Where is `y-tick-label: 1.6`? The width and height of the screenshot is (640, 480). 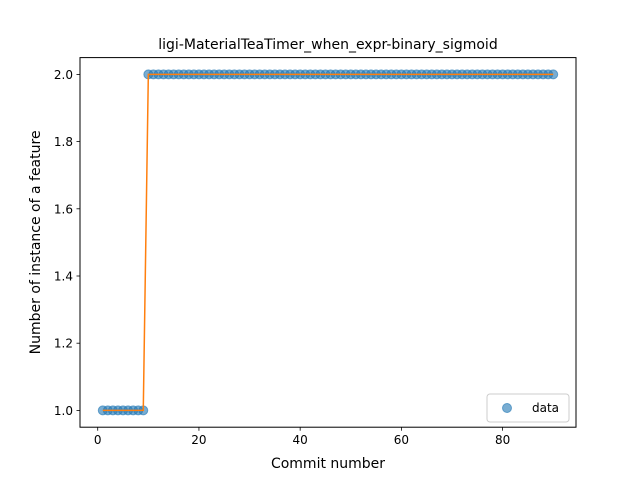
y-tick-label: 1.6 is located at coordinates (63, 209).